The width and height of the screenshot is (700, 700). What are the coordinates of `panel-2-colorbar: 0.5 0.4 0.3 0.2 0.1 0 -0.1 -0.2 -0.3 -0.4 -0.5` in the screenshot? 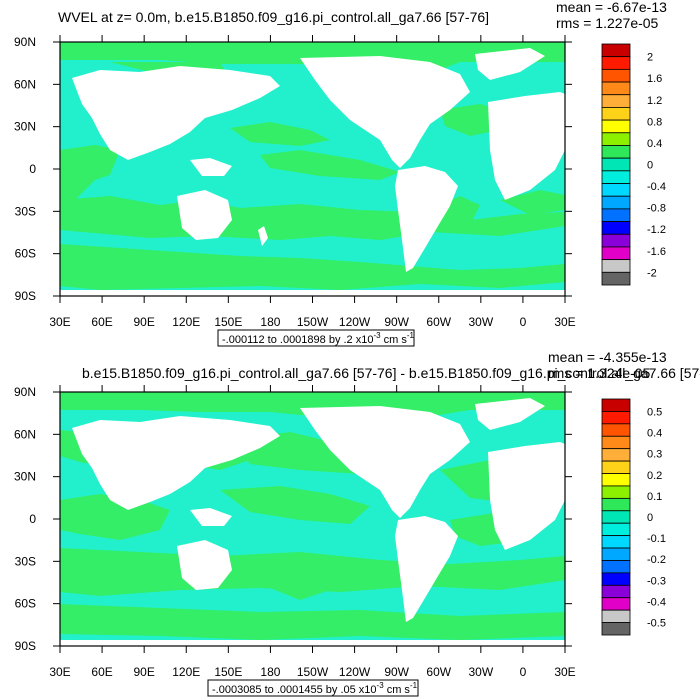 It's located at (633, 517).